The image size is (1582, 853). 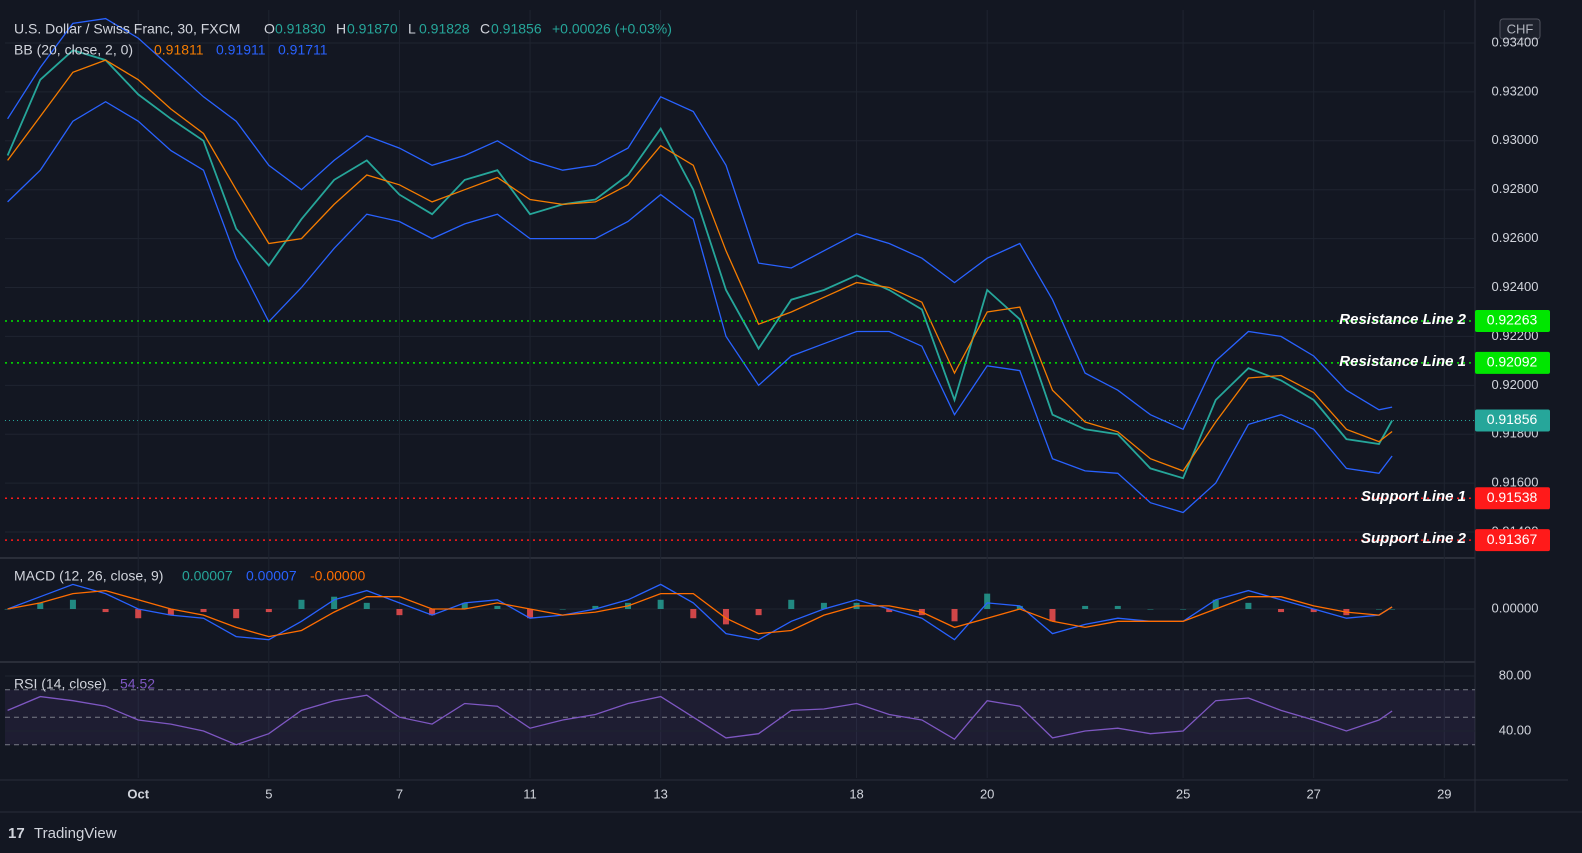 I want to click on x-tick-label: 25, so click(x=1183, y=793).